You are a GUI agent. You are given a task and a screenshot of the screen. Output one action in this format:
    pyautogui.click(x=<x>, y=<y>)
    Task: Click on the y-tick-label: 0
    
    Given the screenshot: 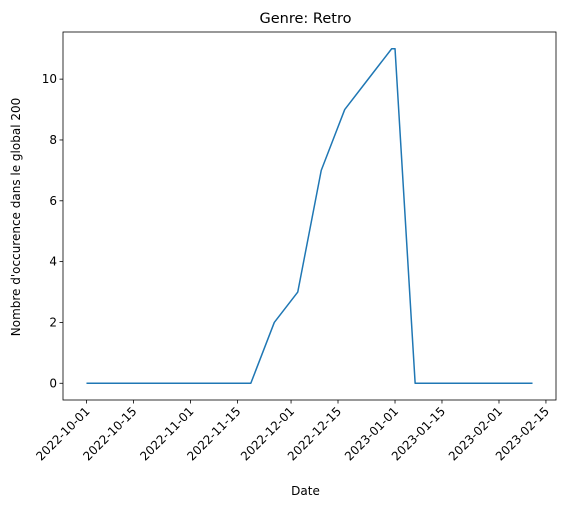 What is the action you would take?
    pyautogui.click(x=53, y=383)
    